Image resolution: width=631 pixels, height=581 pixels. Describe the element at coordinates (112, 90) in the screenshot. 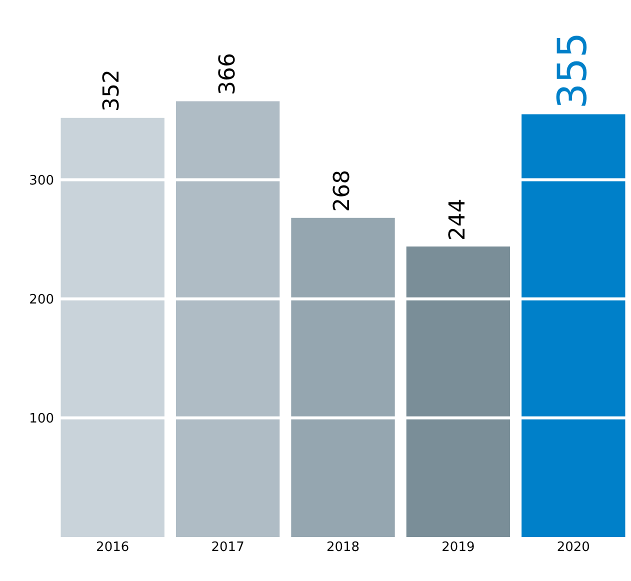

I see `data-label: 352` at that location.